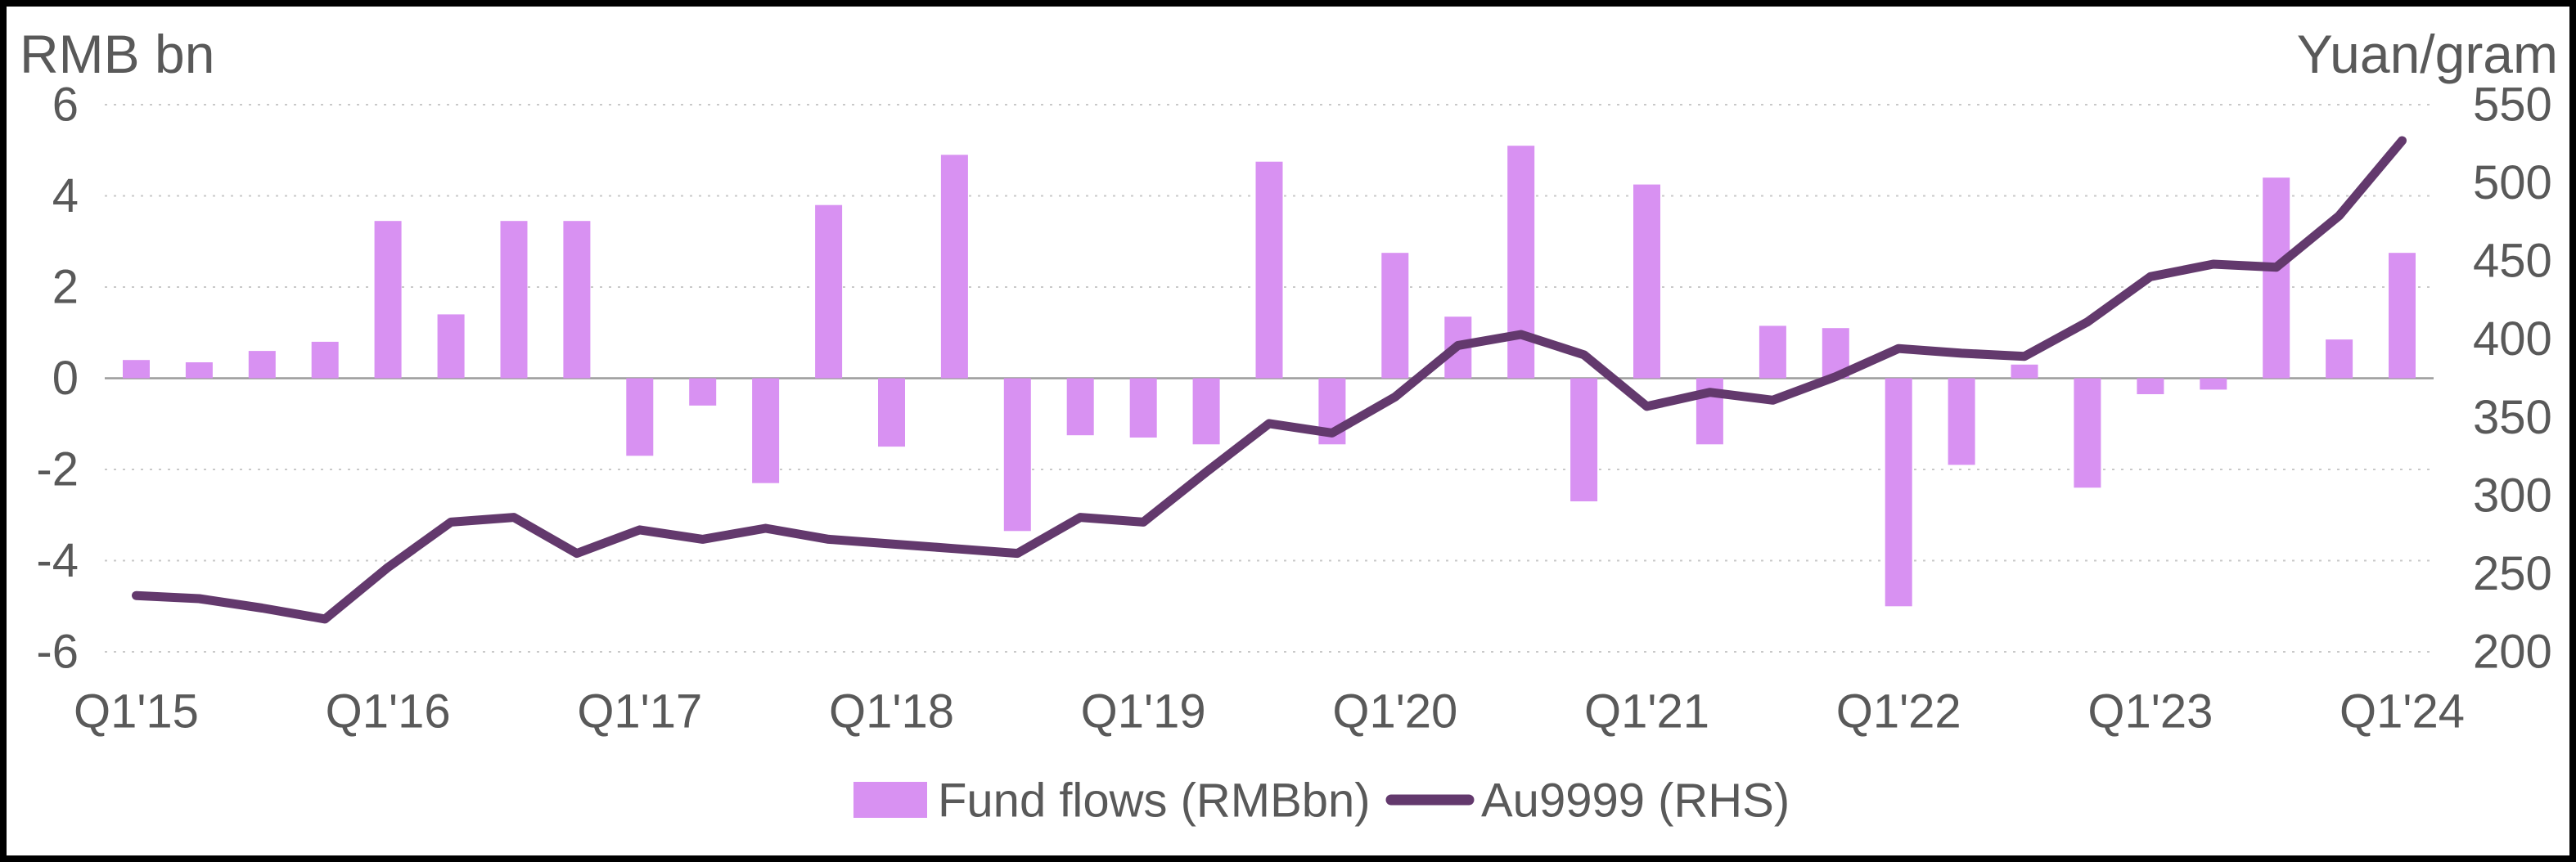 Image resolution: width=2576 pixels, height=862 pixels. I want to click on left-axis-tick-label: 6, so click(66, 105).